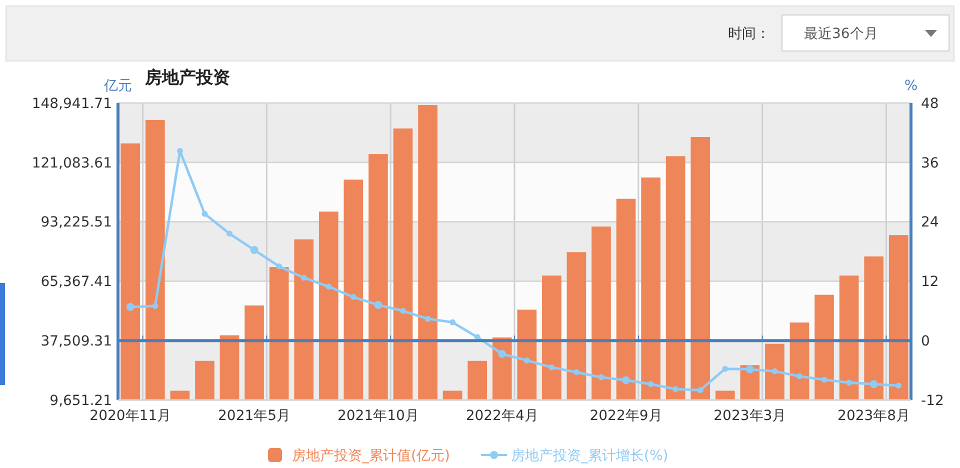 This screenshot has width=960, height=468. Describe the element at coordinates (930, 282) in the screenshot. I see `y2-tick-label: 12` at that location.